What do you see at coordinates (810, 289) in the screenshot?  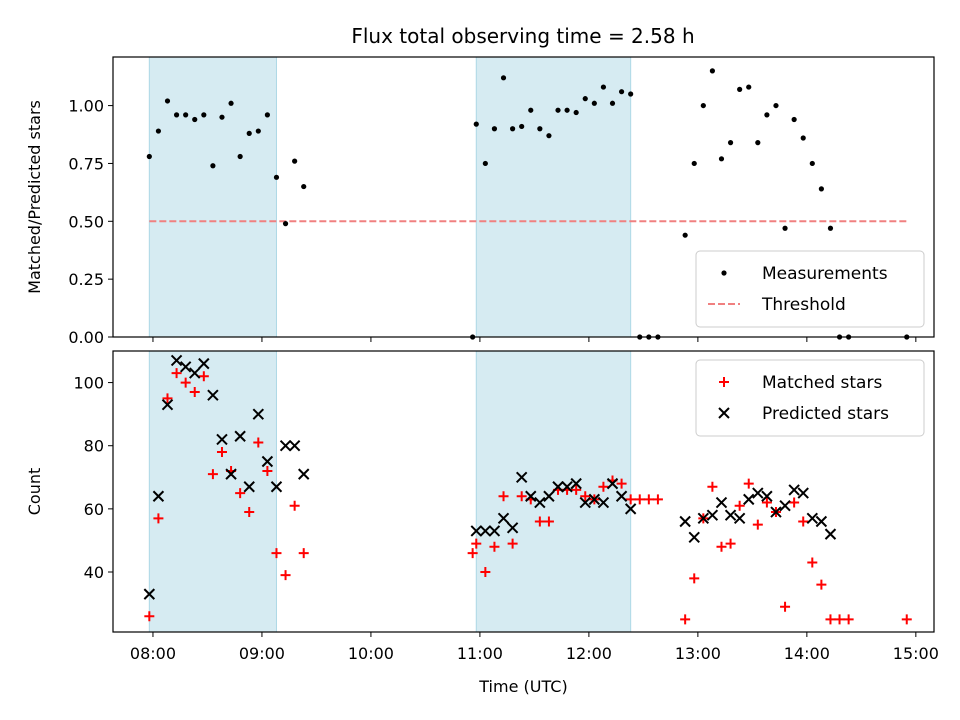 I see `legend: Measurements Threshold` at bounding box center [810, 289].